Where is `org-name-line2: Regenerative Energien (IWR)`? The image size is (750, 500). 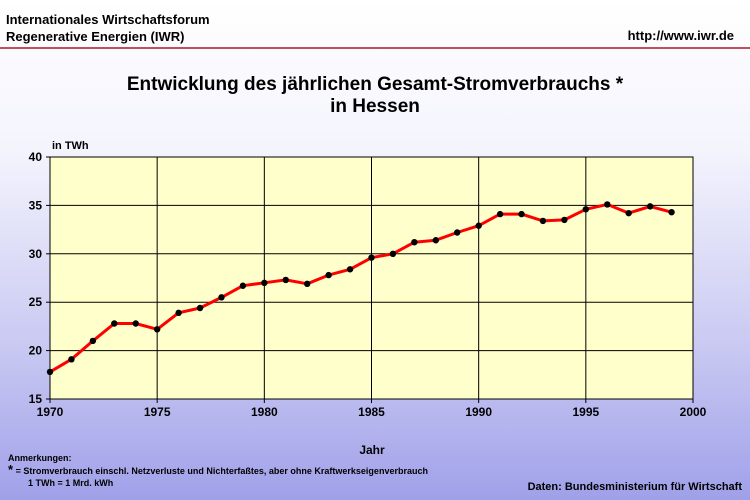
org-name-line2: Regenerative Energien (IWR) is located at coordinates (95, 36).